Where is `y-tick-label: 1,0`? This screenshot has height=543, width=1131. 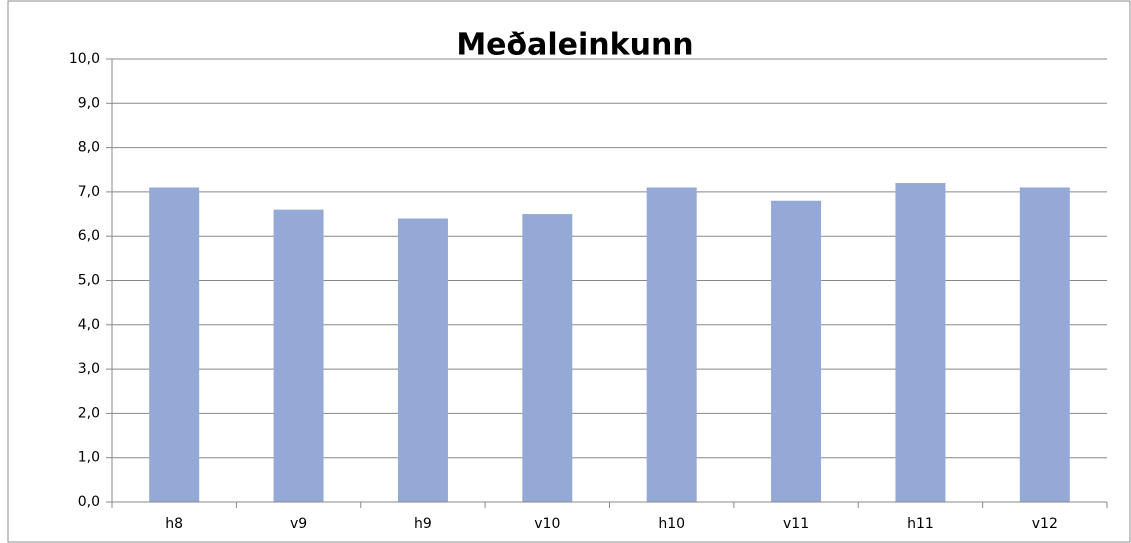 y-tick-label: 1,0 is located at coordinates (89, 458).